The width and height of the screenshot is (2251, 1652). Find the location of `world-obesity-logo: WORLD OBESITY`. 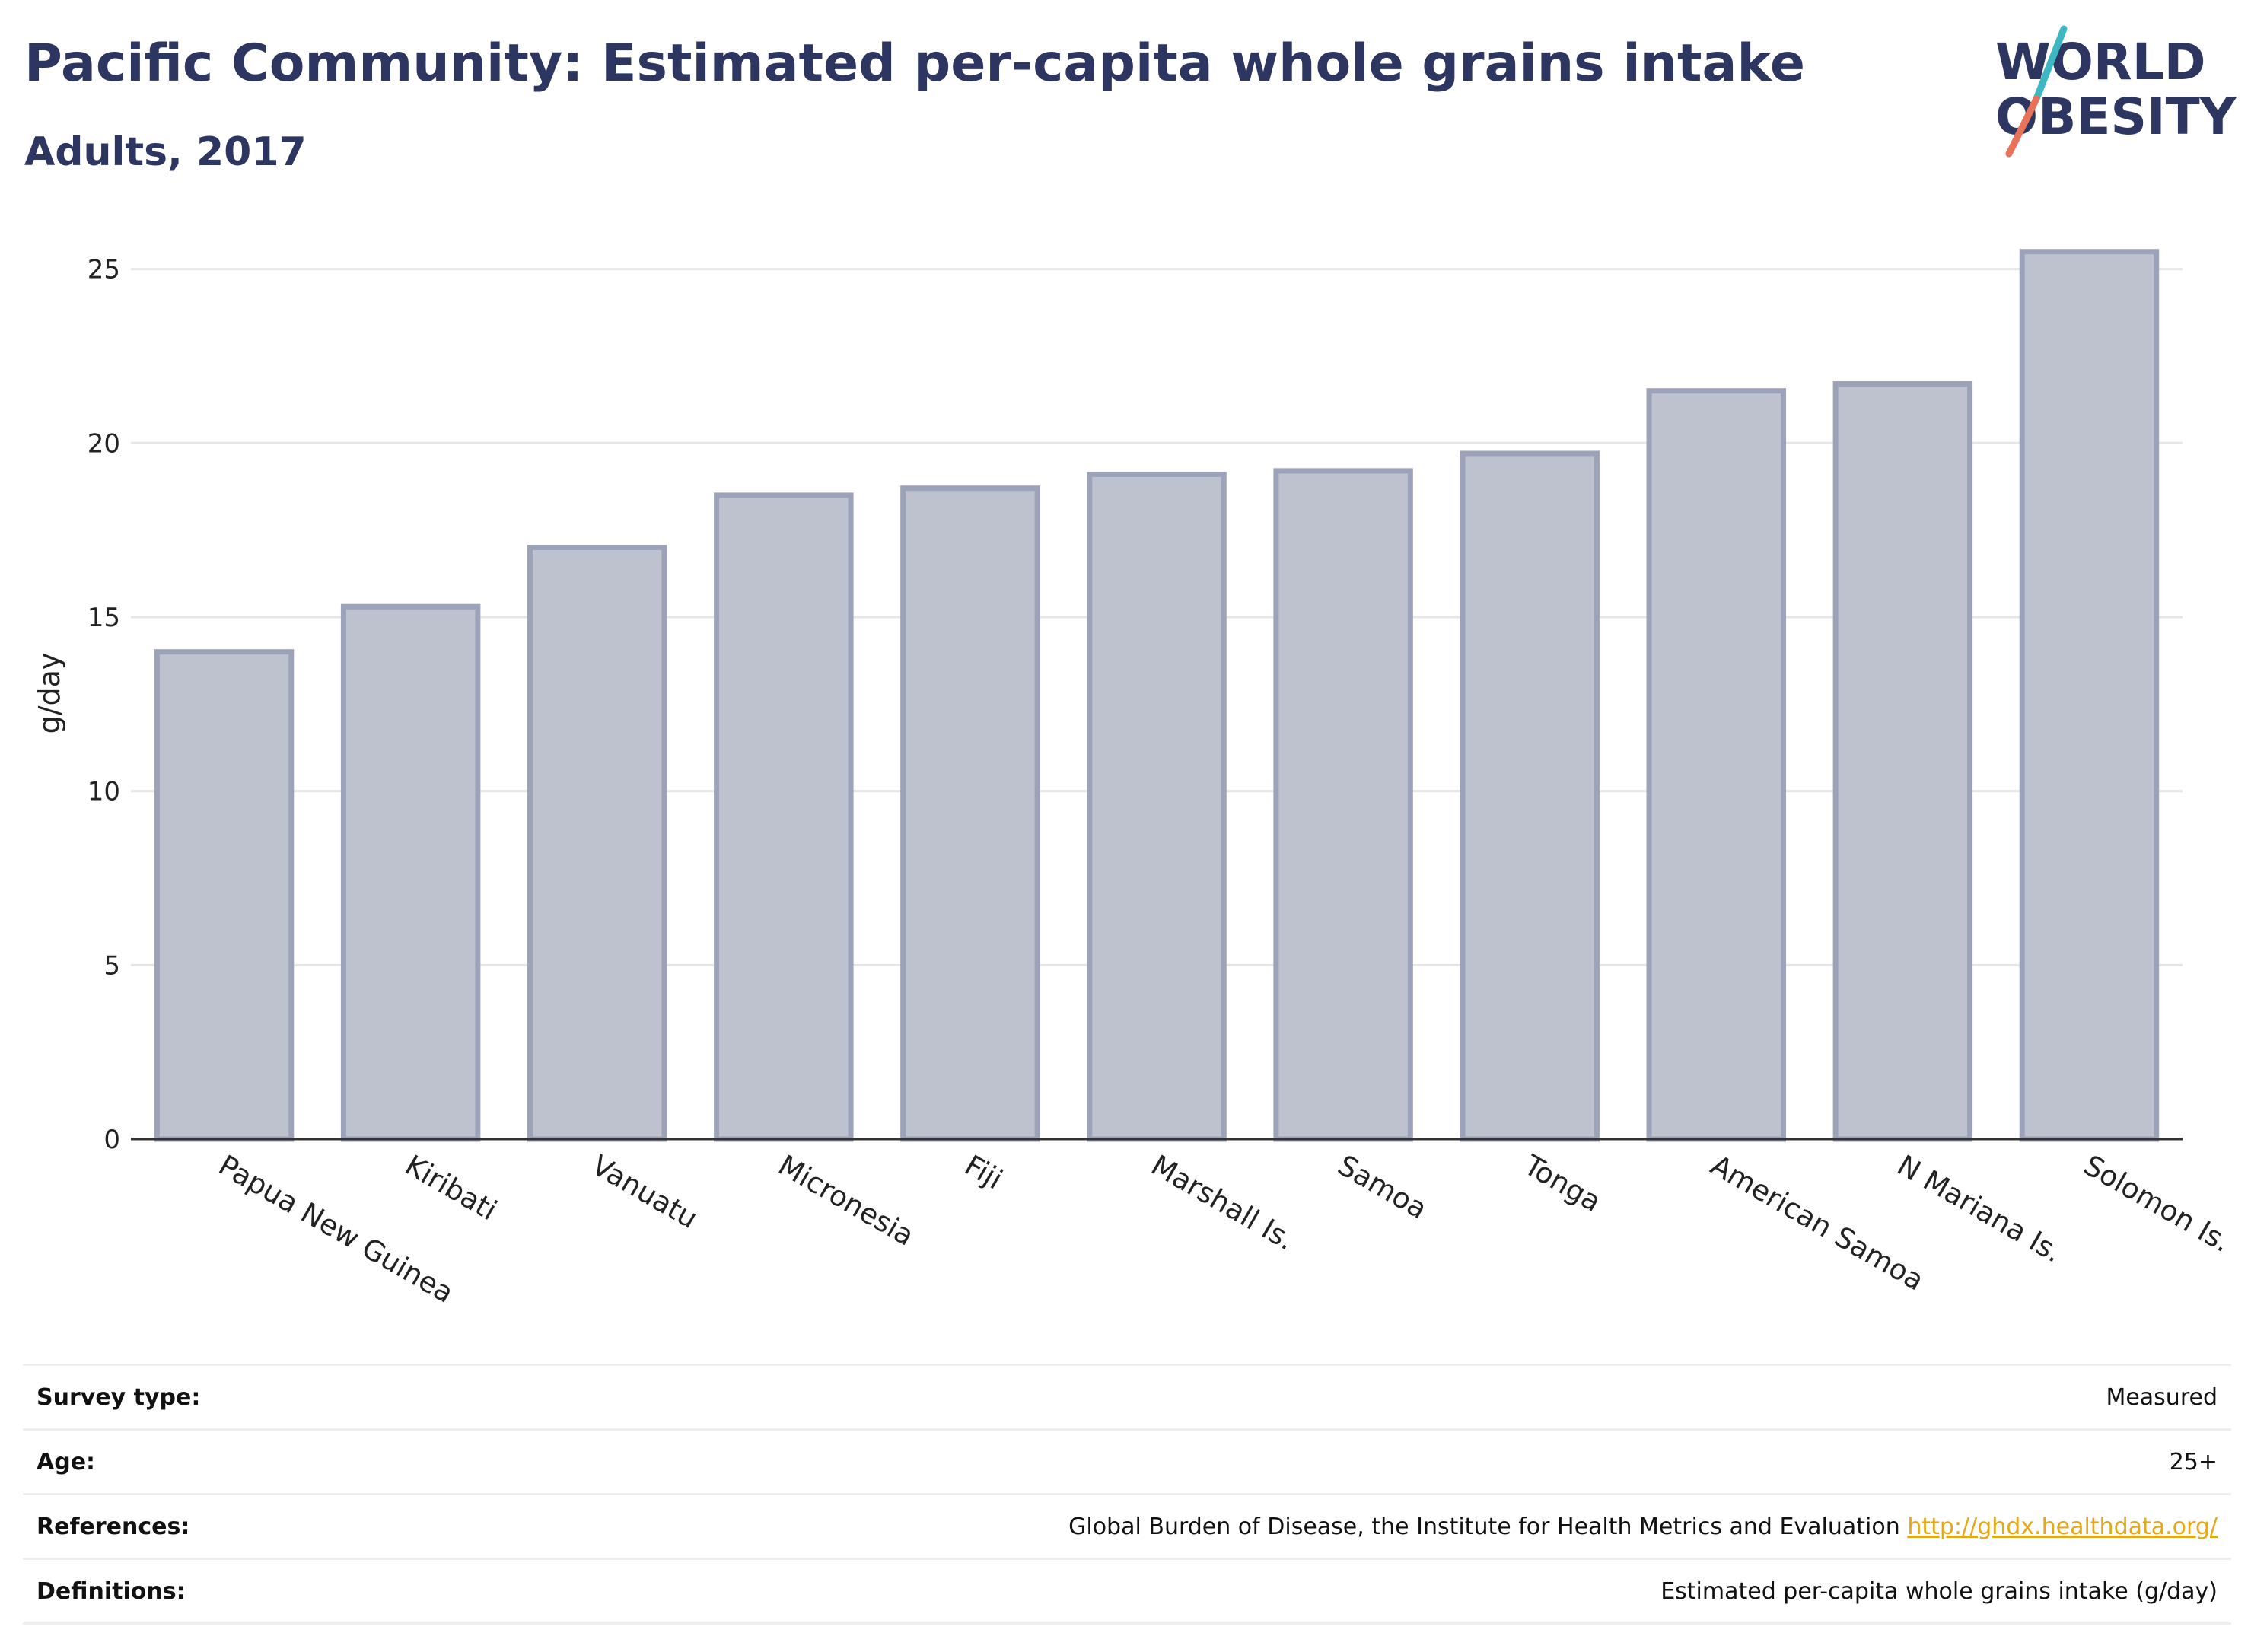

world-obesity-logo: WORLD OBESITY is located at coordinates (2116, 91).